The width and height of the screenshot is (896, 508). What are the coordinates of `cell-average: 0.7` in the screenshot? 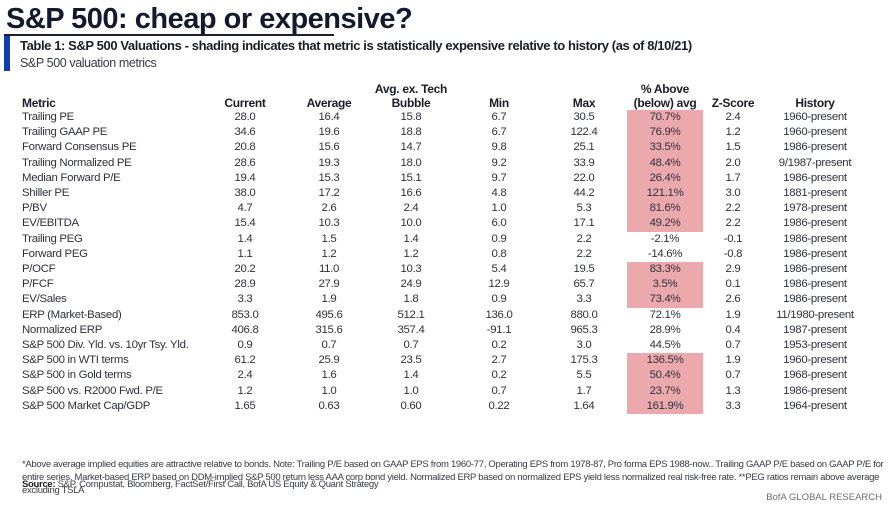 It's located at (329, 345).